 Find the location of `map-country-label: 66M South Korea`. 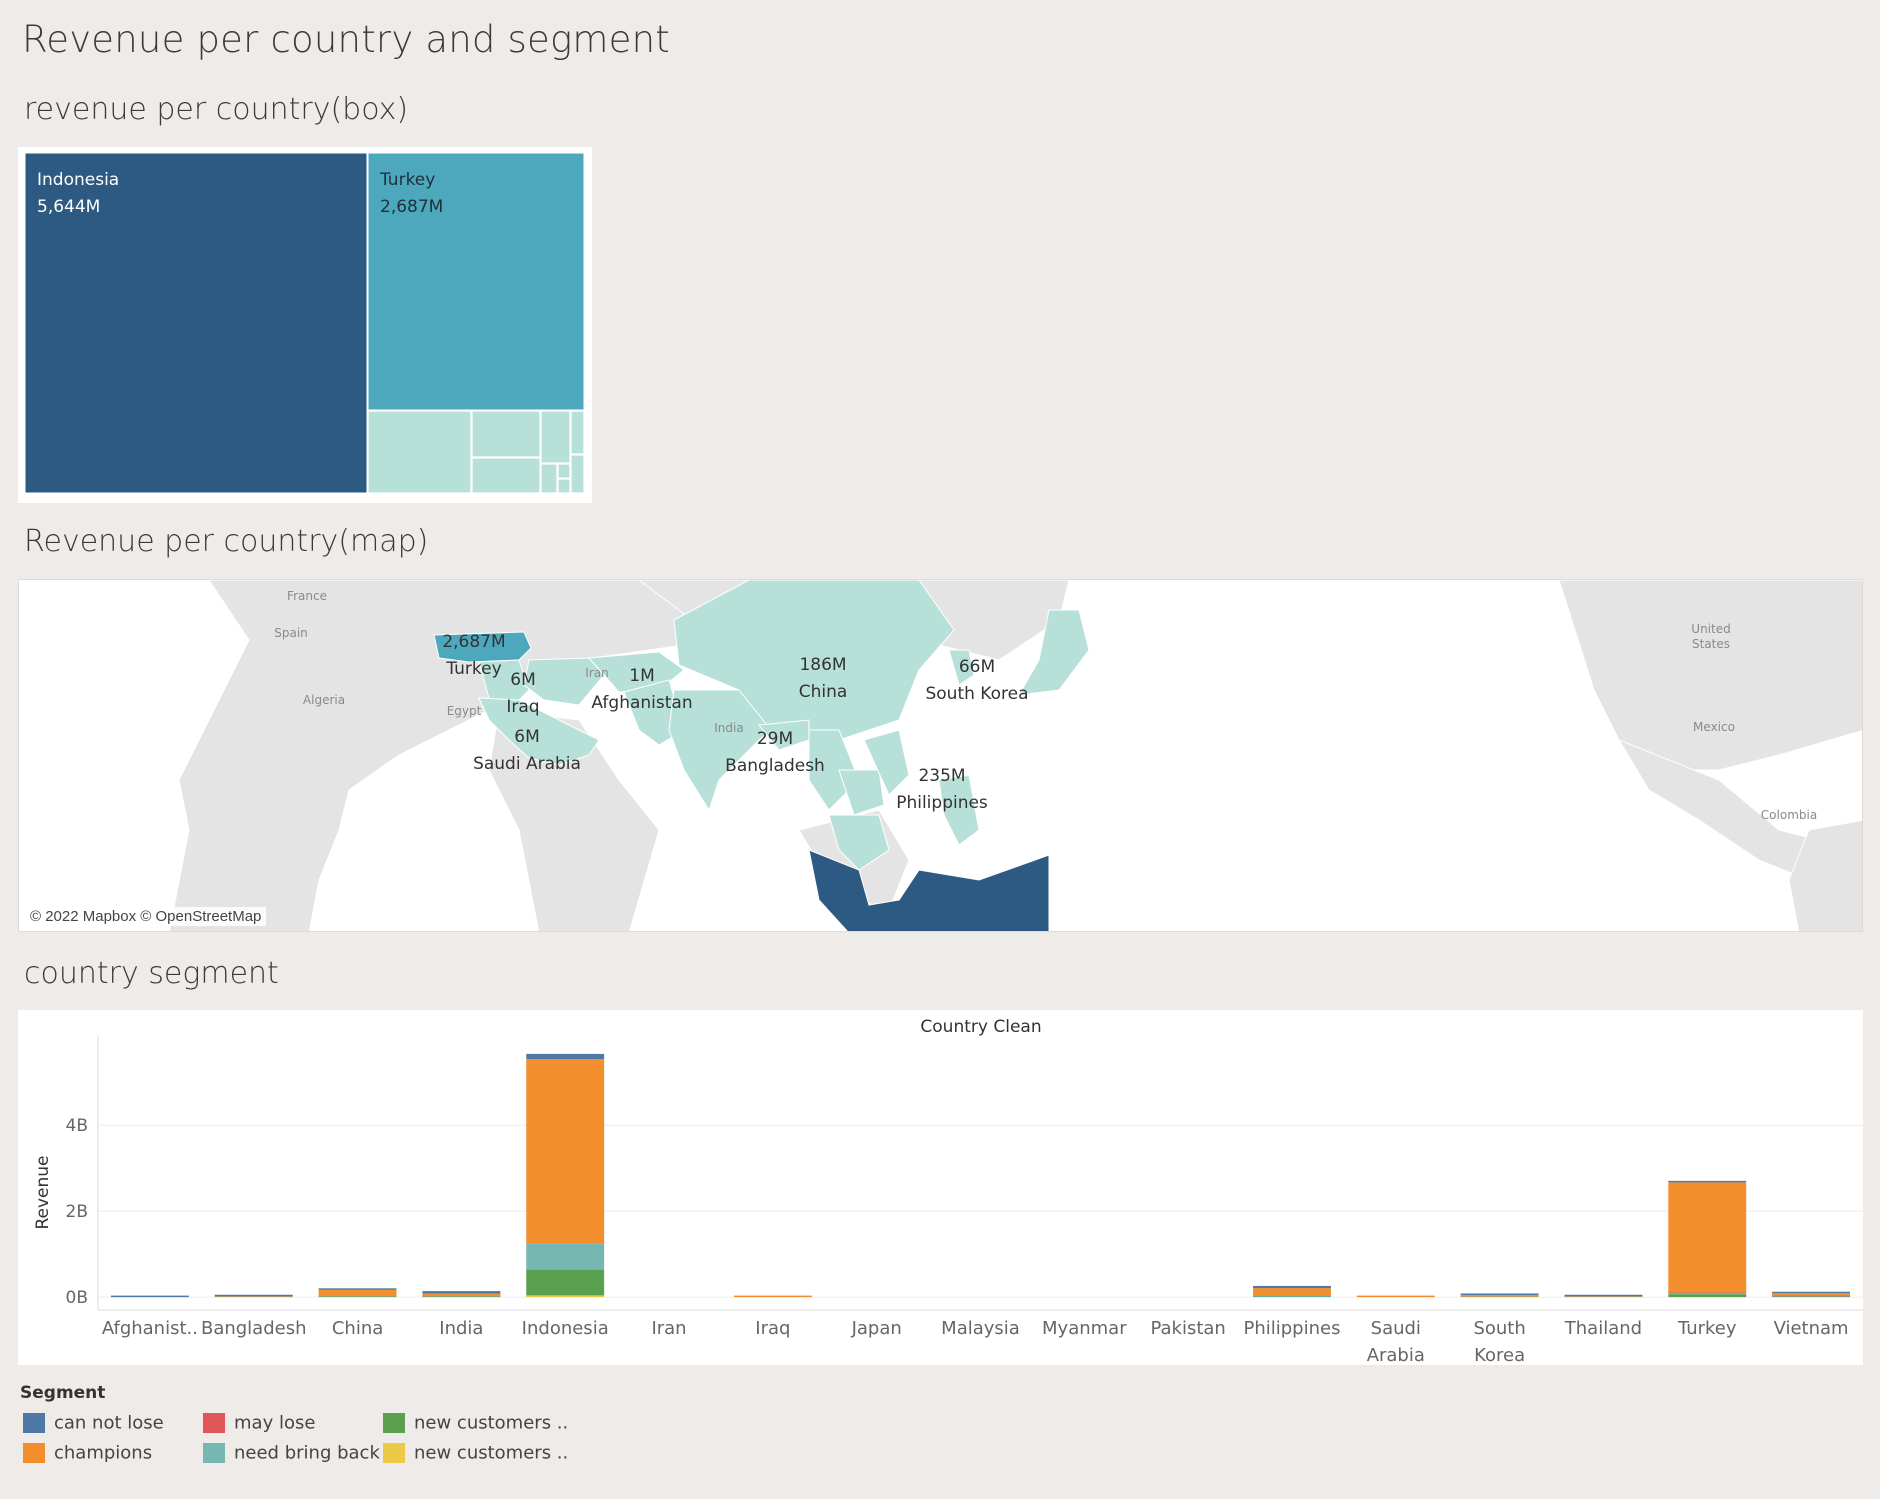

map-country-label: 66M South Korea is located at coordinates (976, 680).